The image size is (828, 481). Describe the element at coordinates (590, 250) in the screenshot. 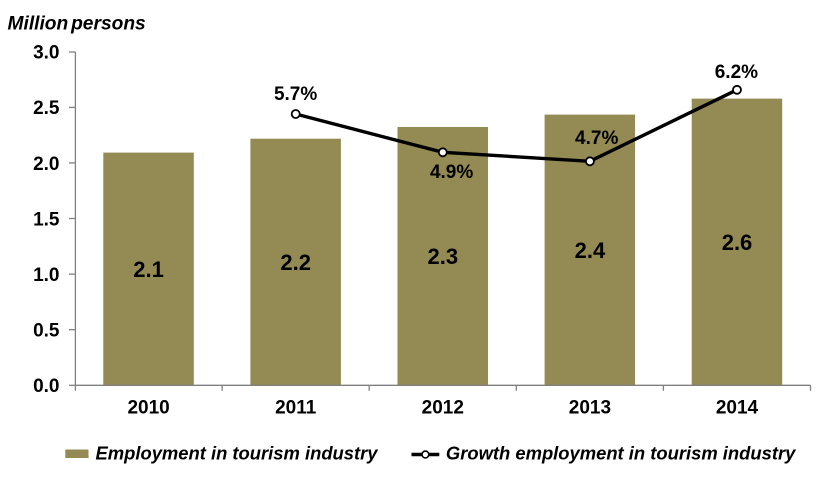

I see `svg-text: 2.4` at that location.